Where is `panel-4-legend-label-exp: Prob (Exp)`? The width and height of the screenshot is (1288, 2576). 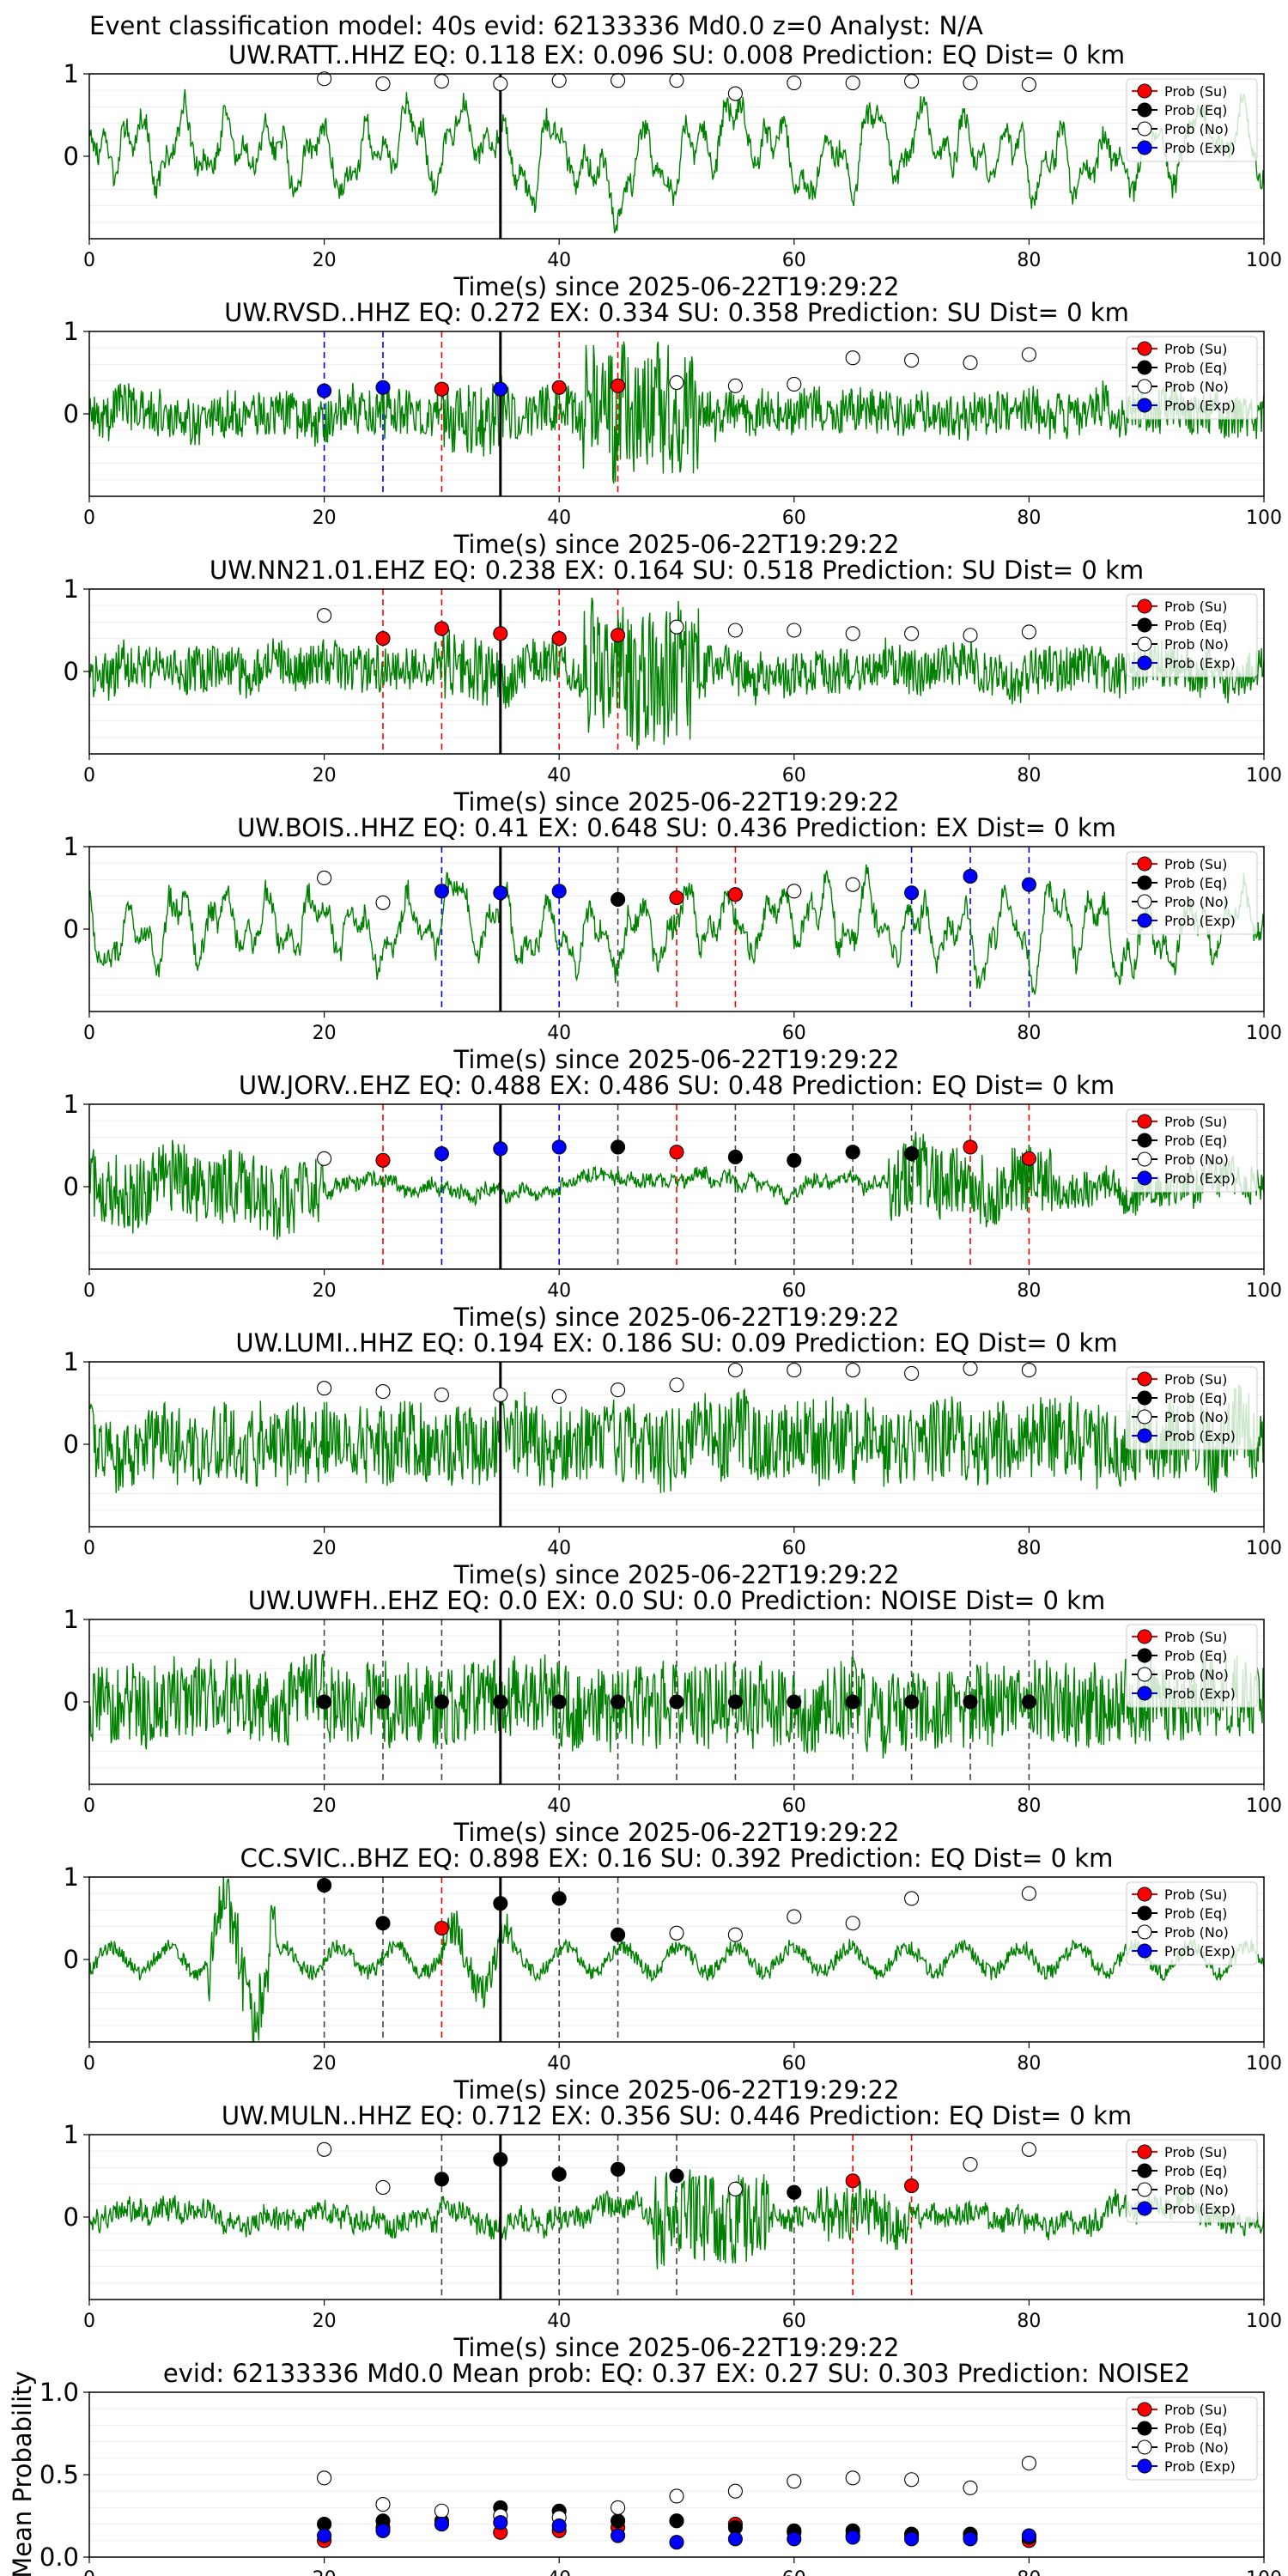
panel-4-legend-label-exp: Prob (Exp) is located at coordinates (1200, 921).